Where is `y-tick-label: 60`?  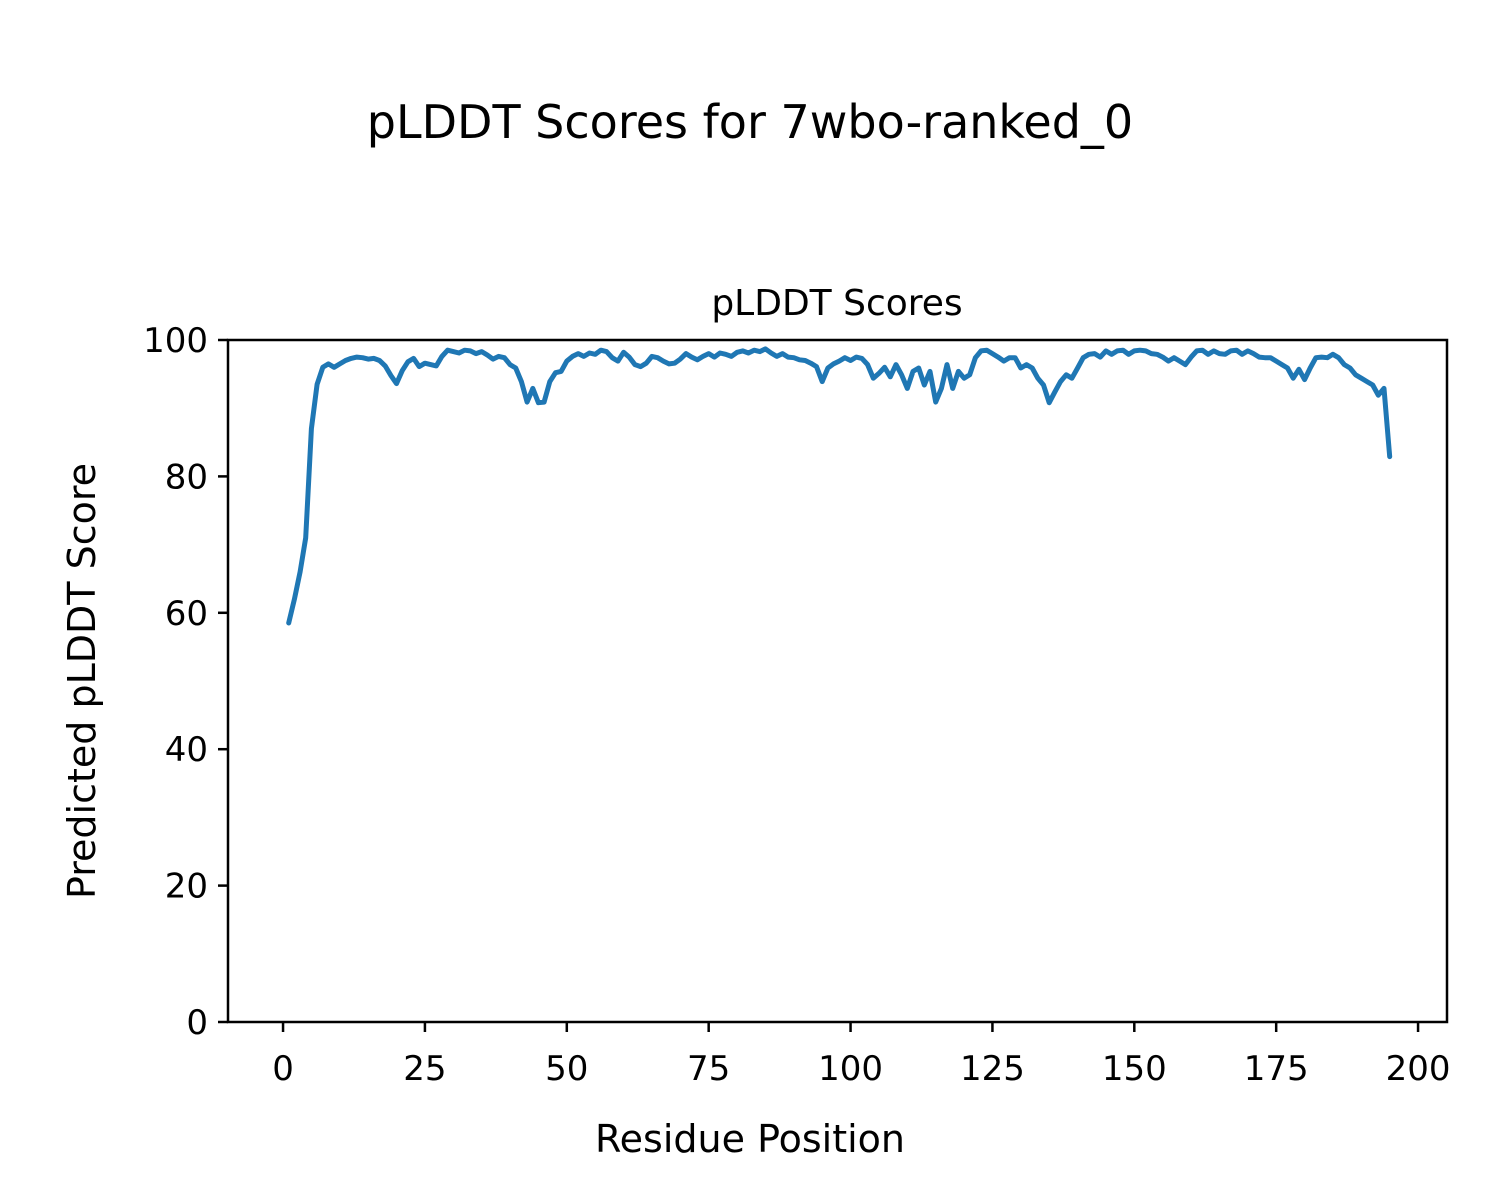 y-tick-label: 60 is located at coordinates (186, 614).